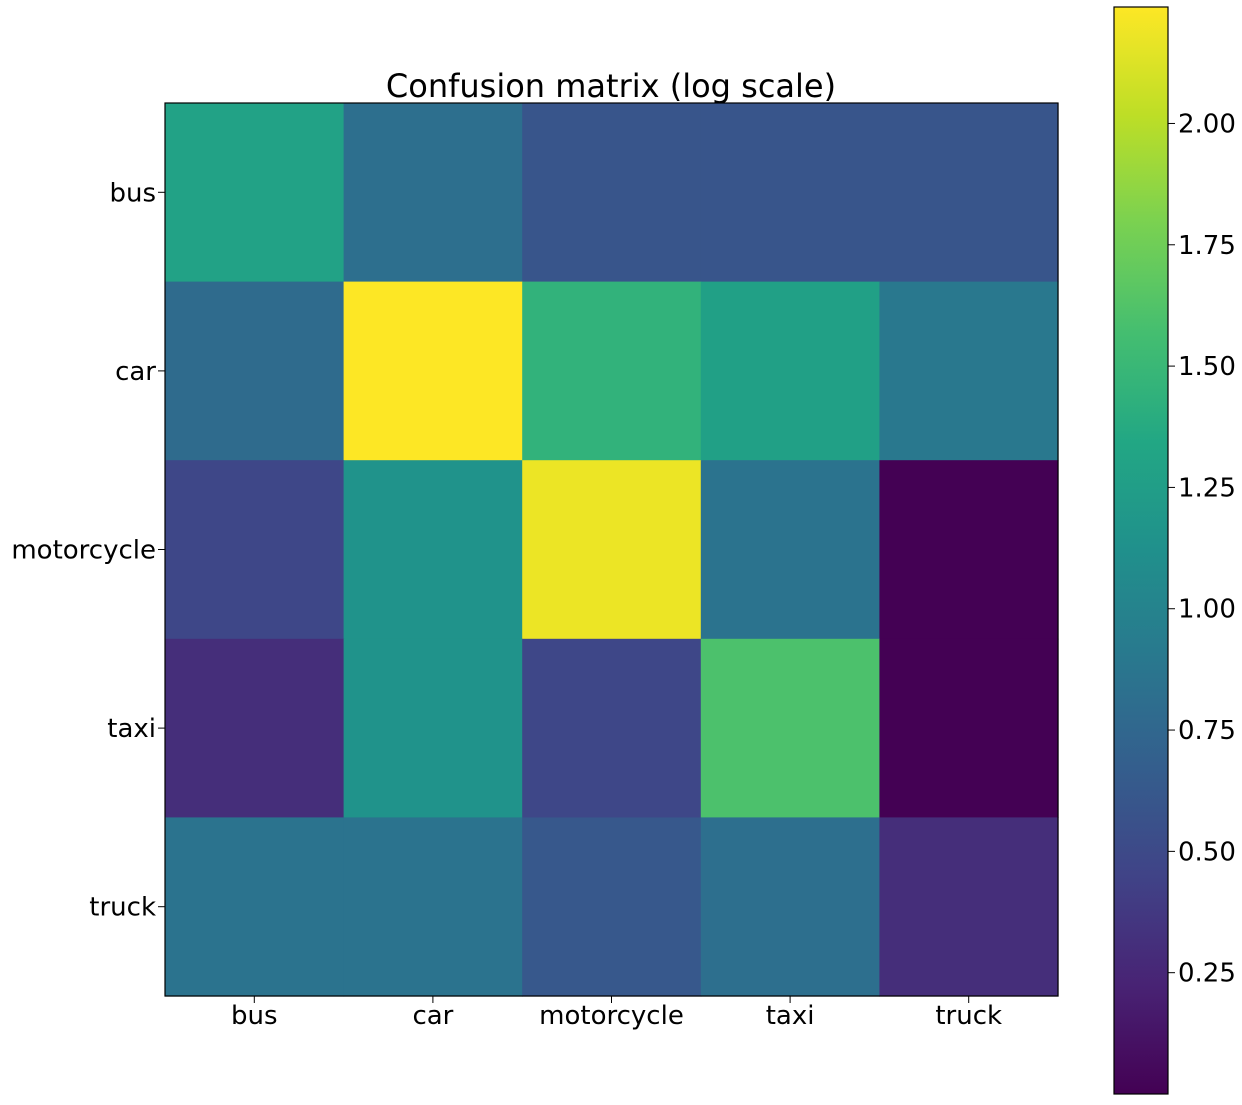 Image resolution: width=1242 pixels, height=1105 pixels. I want to click on heatmap-cell-bus-motorcycle, so click(612, 193).